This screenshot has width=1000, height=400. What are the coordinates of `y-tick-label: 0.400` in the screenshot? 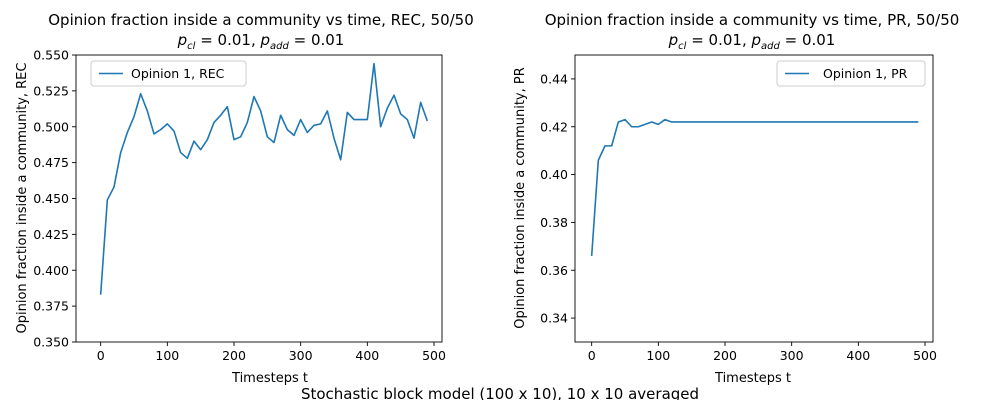 It's located at (51, 270).